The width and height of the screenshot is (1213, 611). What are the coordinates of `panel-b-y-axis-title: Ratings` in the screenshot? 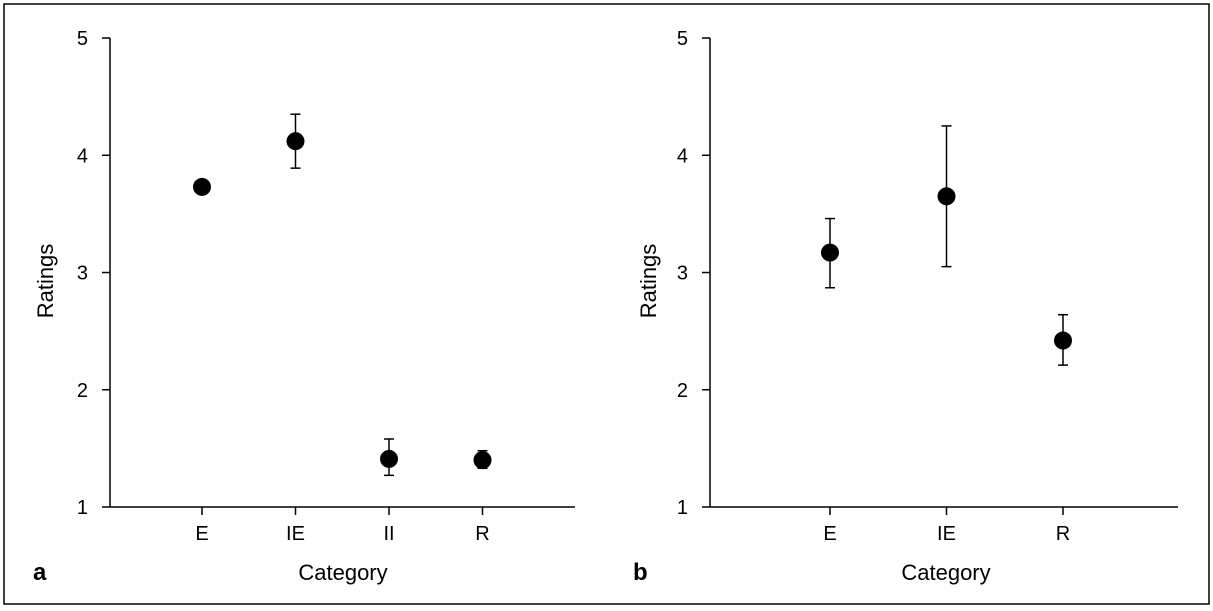 It's located at (648, 281).